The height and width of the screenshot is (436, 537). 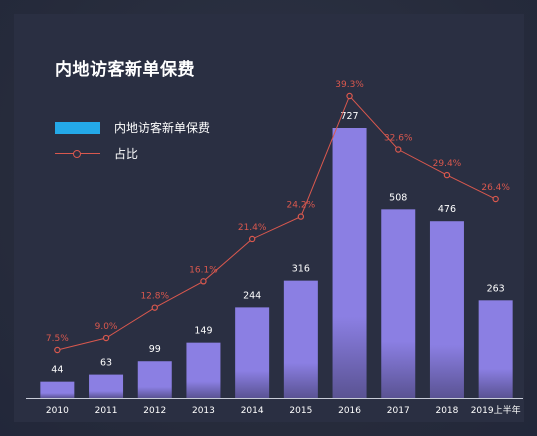 What do you see at coordinates (252, 295) in the screenshot?
I see `bar-value-label: 244` at bounding box center [252, 295].